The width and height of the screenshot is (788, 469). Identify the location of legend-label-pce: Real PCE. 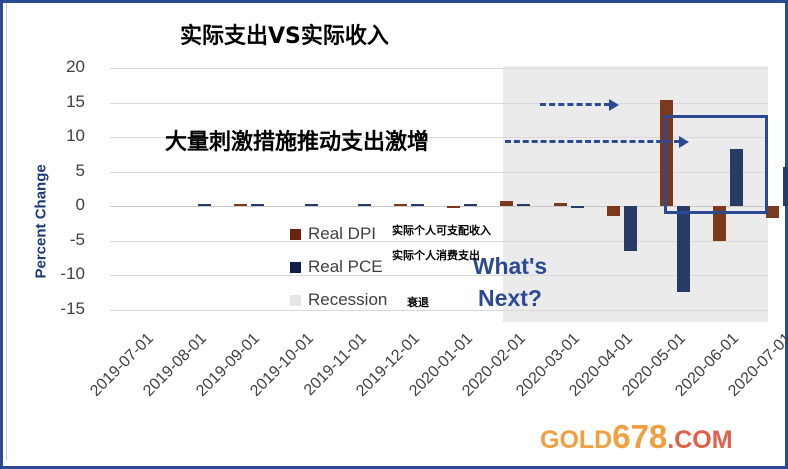
(345, 266).